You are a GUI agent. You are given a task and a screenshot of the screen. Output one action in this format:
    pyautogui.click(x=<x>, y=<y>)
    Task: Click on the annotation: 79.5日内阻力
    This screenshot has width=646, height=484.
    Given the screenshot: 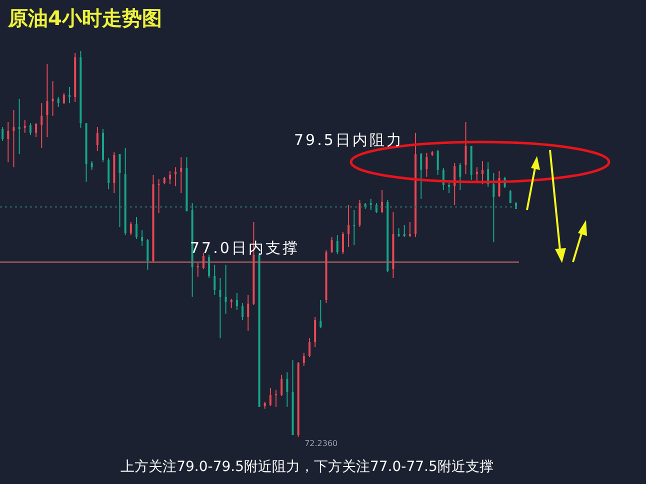 What is the action you would take?
    pyautogui.click(x=349, y=140)
    